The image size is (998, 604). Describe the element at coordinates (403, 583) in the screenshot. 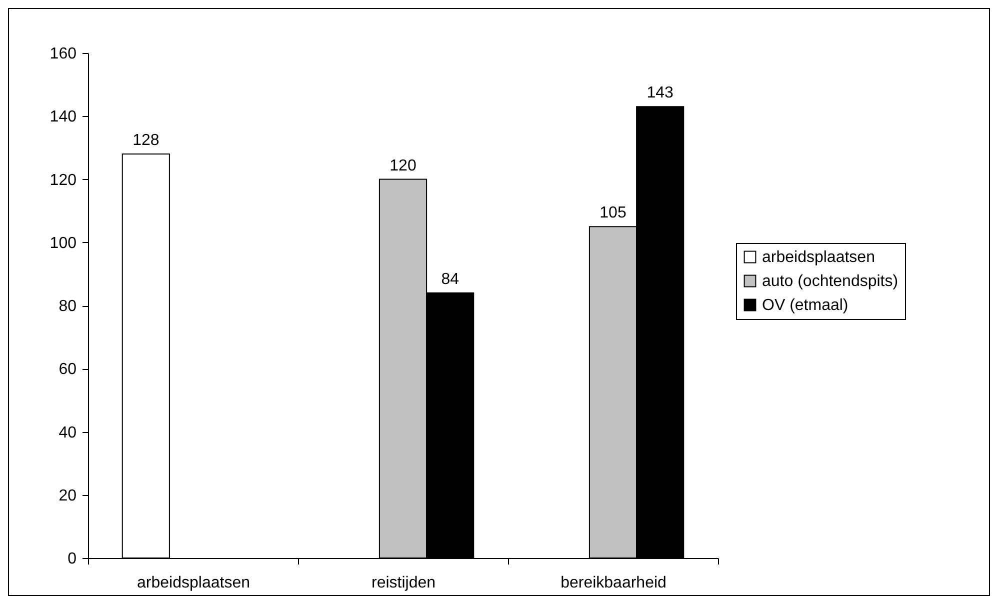

I see `x-tick-label: reistijden` at that location.